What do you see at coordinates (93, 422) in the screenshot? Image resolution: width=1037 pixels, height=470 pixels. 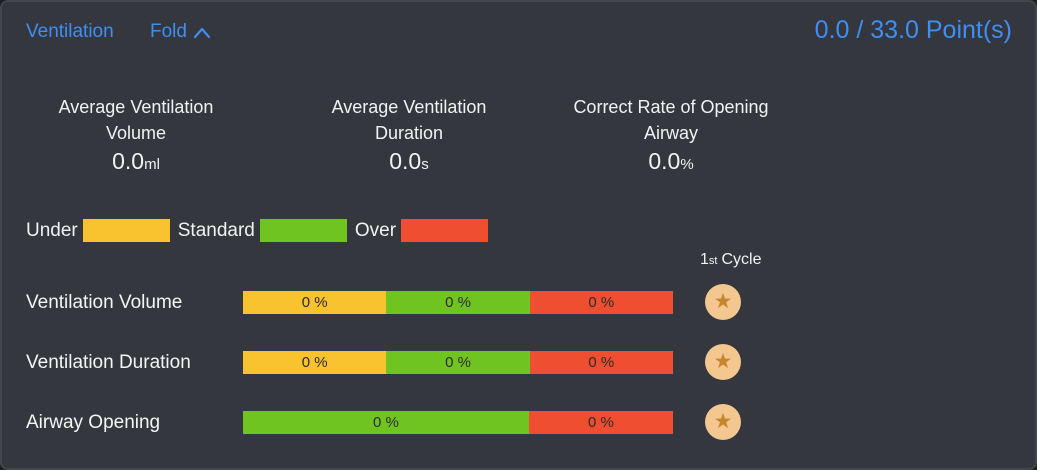 I see `row-label: Airway Opening` at bounding box center [93, 422].